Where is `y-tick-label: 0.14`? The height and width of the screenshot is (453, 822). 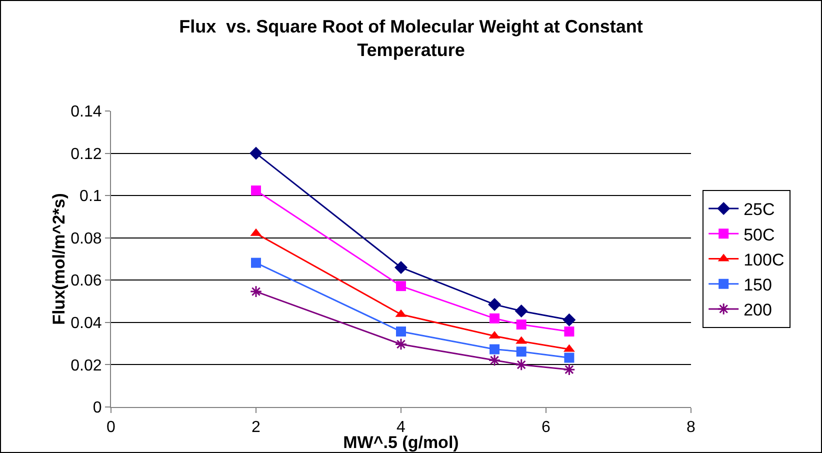 y-tick-label: 0.14 is located at coordinates (86, 112).